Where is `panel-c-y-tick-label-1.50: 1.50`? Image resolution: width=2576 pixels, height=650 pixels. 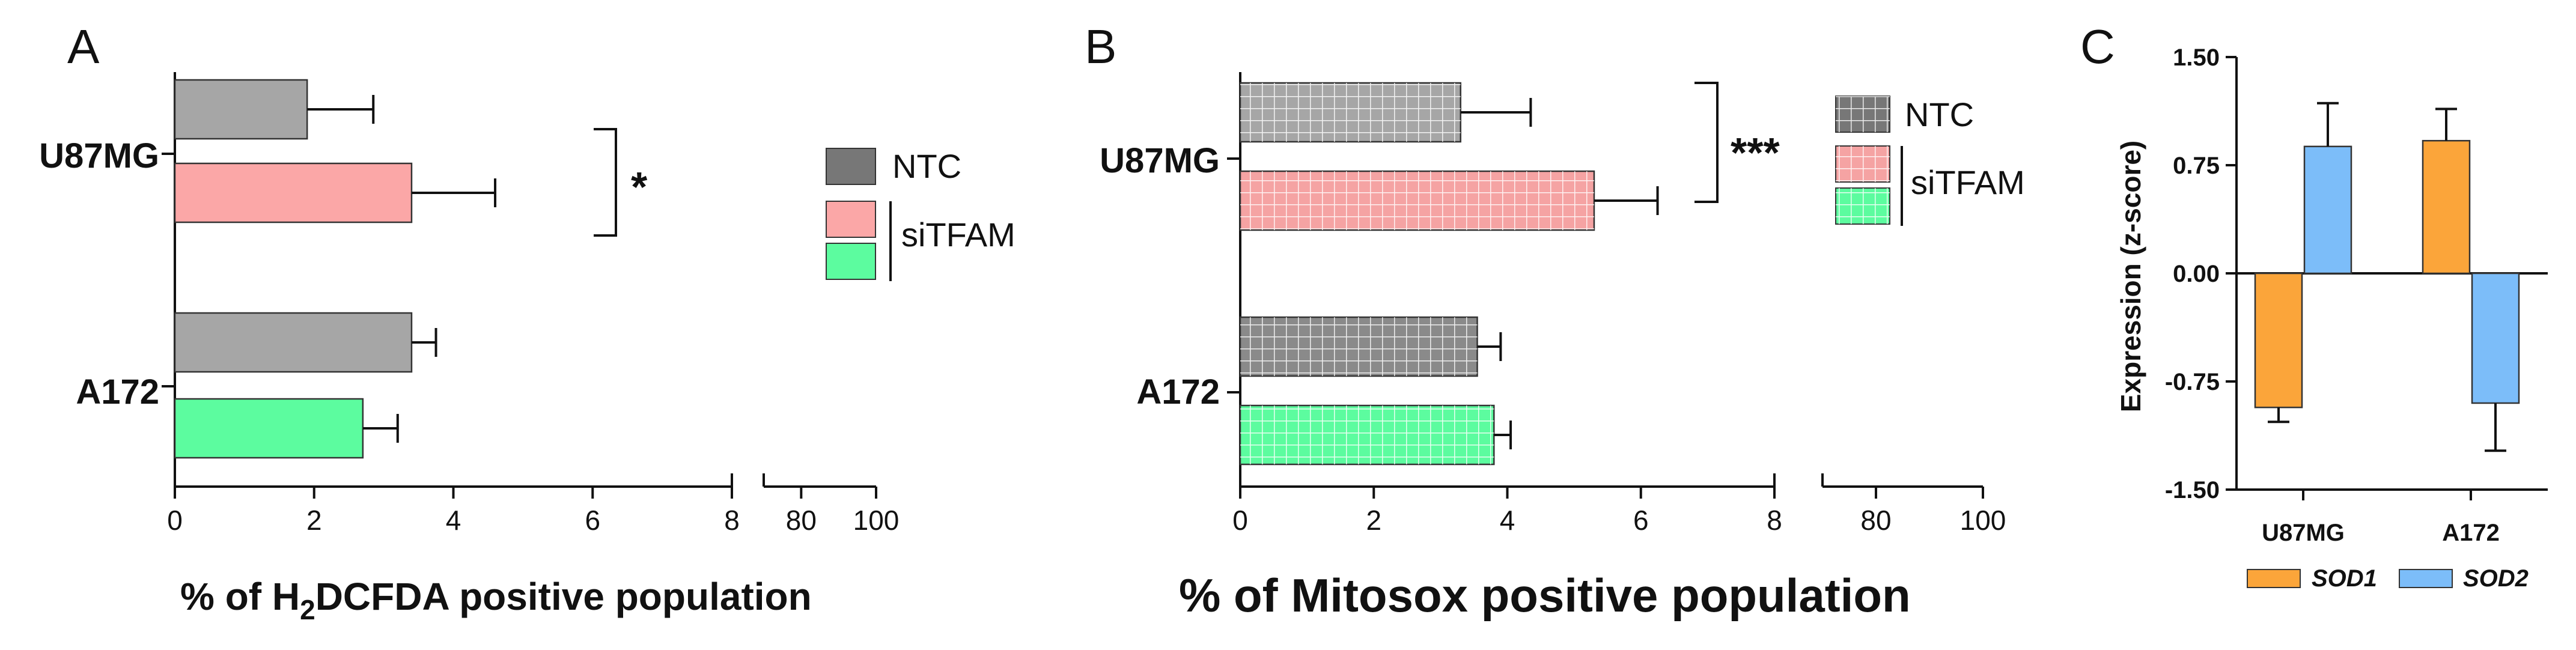
panel-c-y-tick-label-1.50: 1.50 is located at coordinates (2196, 58).